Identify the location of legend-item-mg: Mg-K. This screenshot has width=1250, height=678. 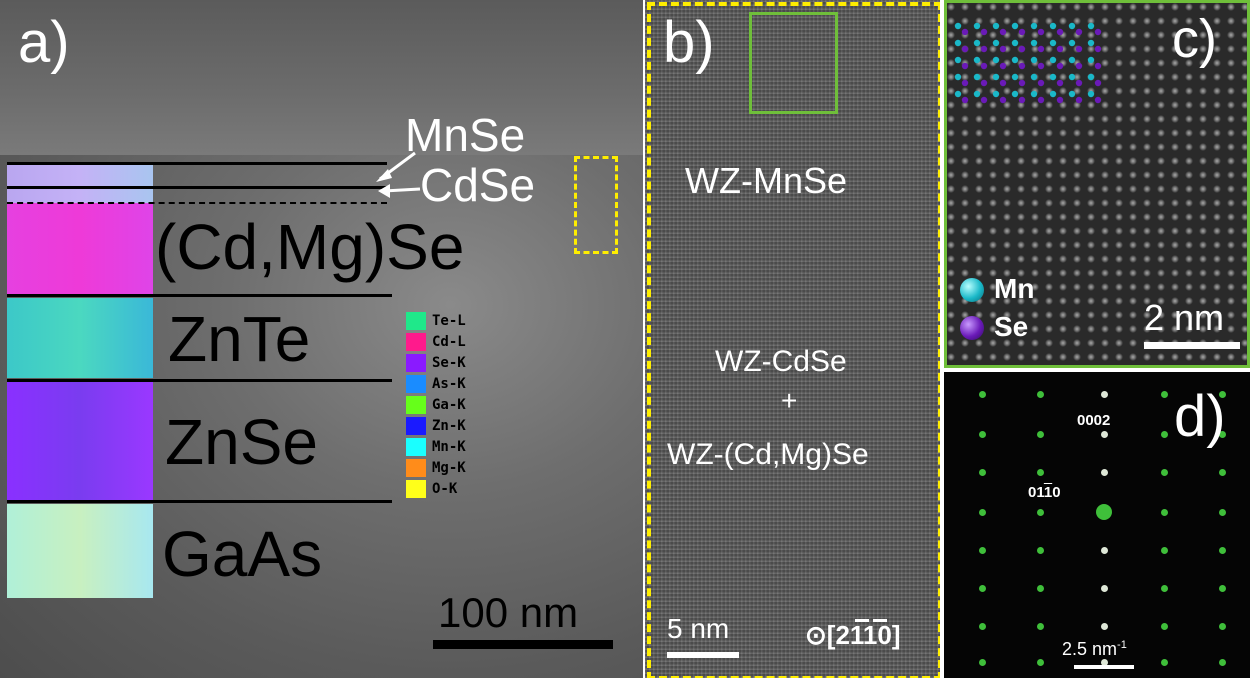
(436, 468).